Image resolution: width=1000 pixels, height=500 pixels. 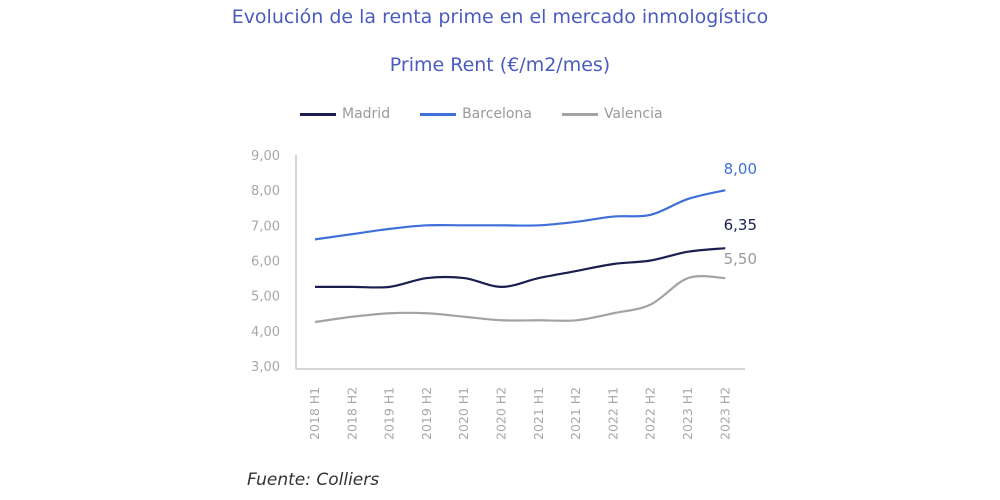 I want to click on x-tick-label: 2020 H1, so click(x=463, y=413).